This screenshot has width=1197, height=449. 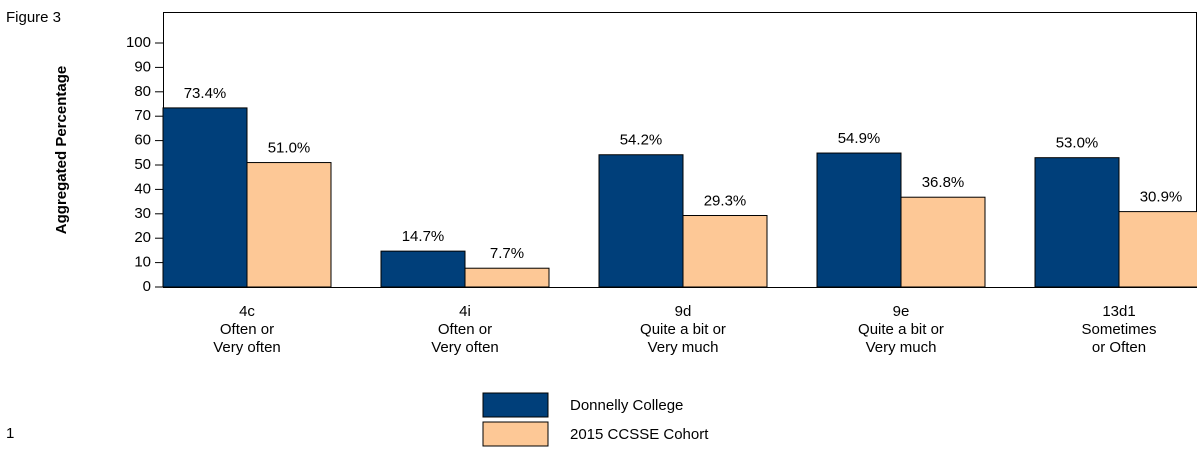 I want to click on legend-label: Donnelly College, so click(x=626, y=405).